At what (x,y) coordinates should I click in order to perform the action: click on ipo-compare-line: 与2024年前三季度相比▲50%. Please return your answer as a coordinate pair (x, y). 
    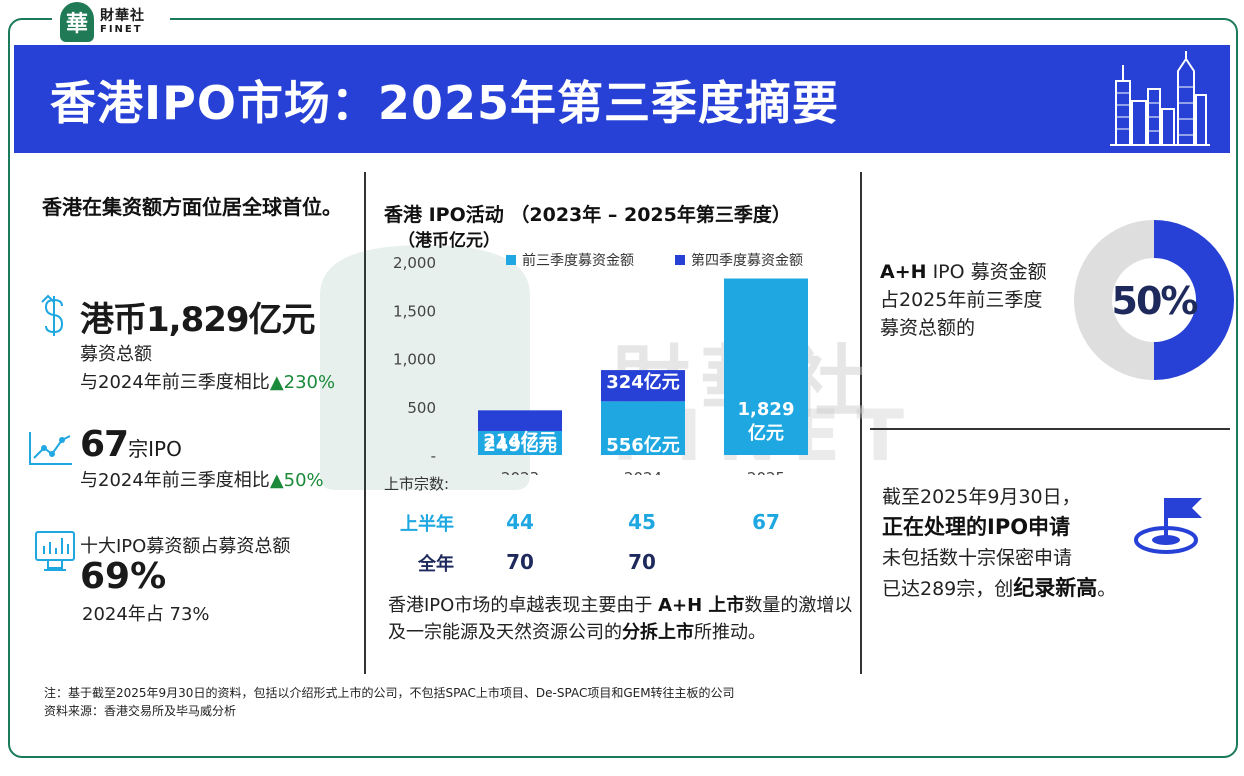
    Looking at the image, I should click on (202, 479).